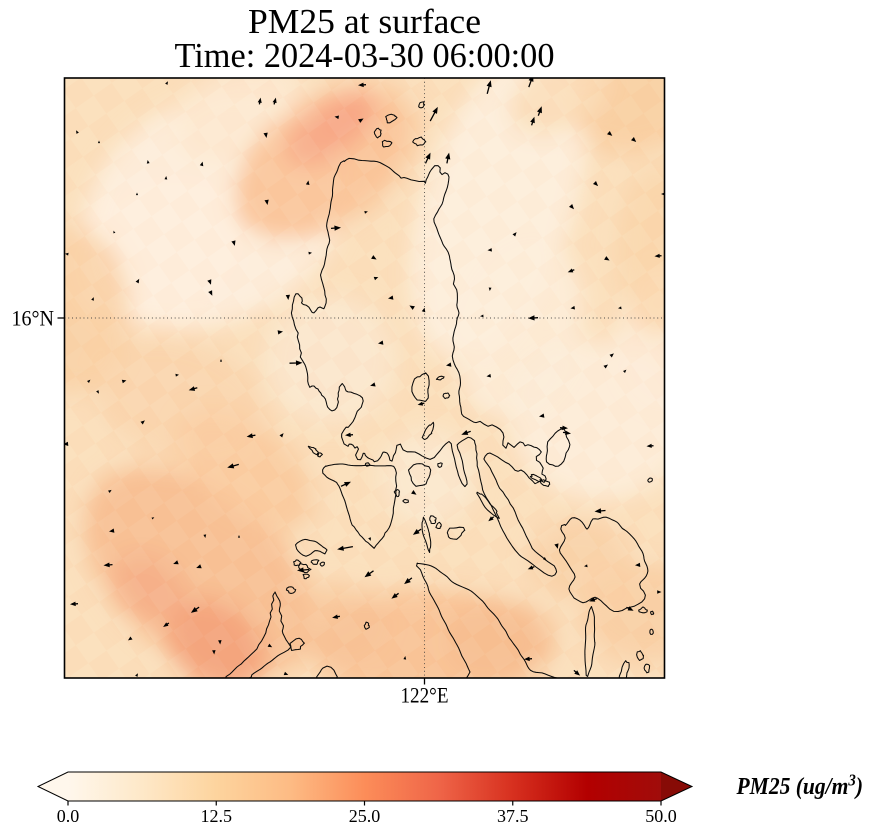 Image resolution: width=871 pixels, height=836 pixels. Describe the element at coordinates (365, 55) in the screenshot. I see `svg-text: Time: 2024-03-30 06:00:00` at that location.